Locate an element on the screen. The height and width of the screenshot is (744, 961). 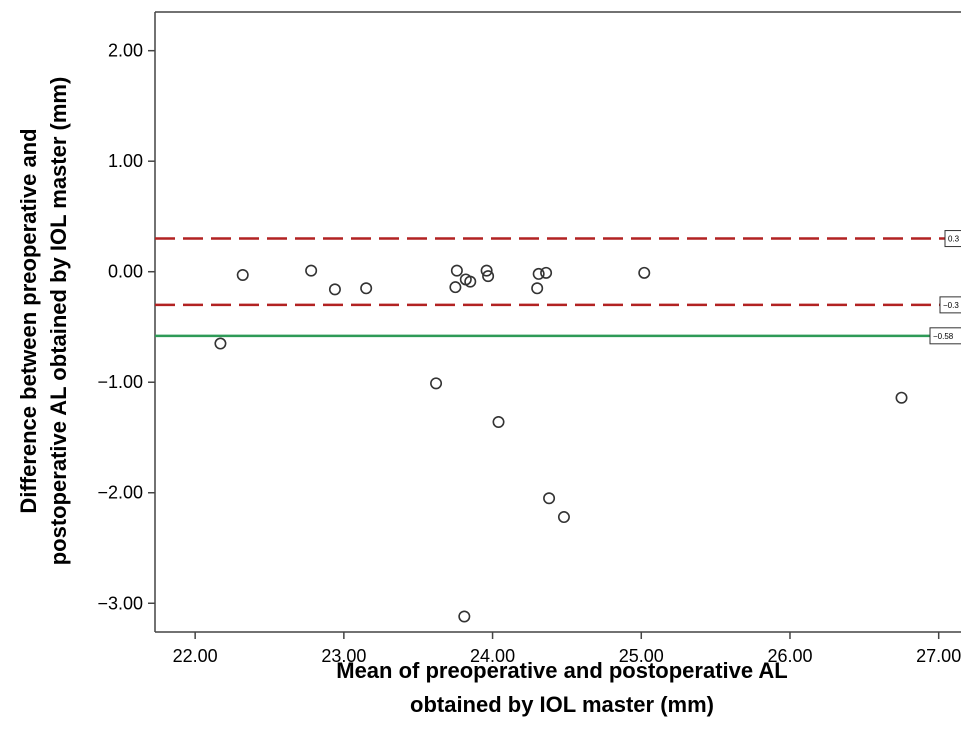
ref-label-text: 0.3 is located at coordinates (954, 239).